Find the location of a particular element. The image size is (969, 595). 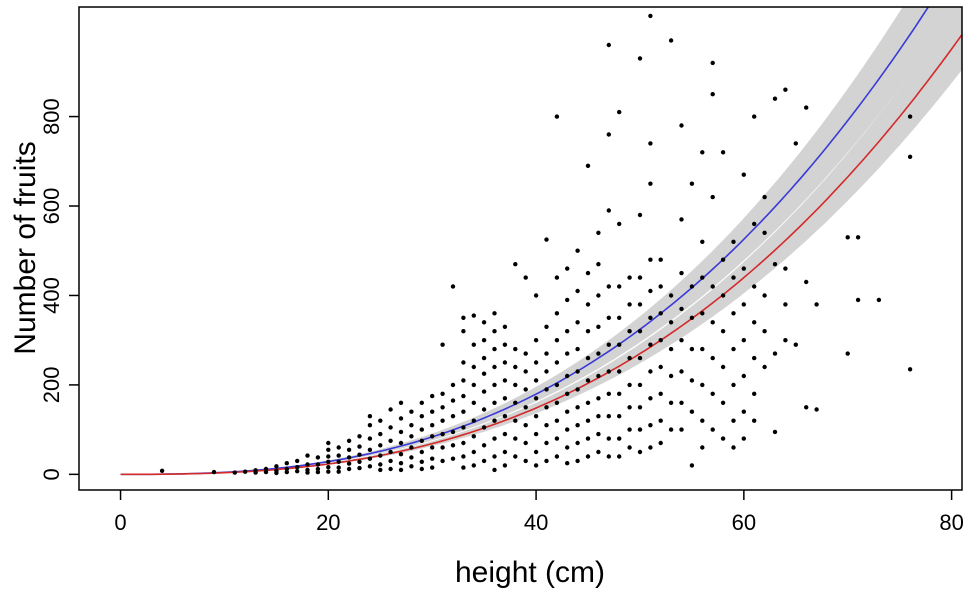

x-axis-title: height (cm) is located at coordinates (530, 572).